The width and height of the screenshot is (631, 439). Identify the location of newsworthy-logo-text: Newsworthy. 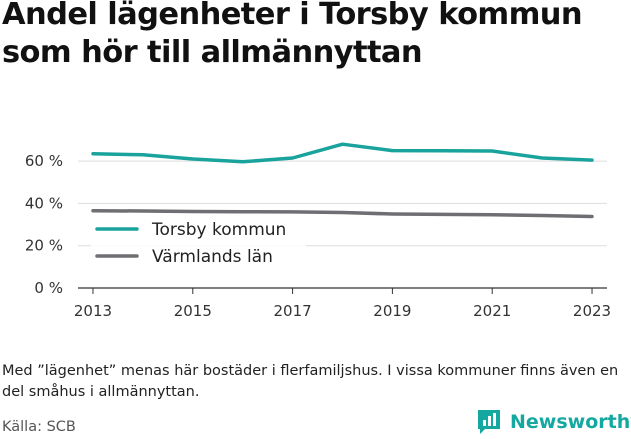
(570, 422).